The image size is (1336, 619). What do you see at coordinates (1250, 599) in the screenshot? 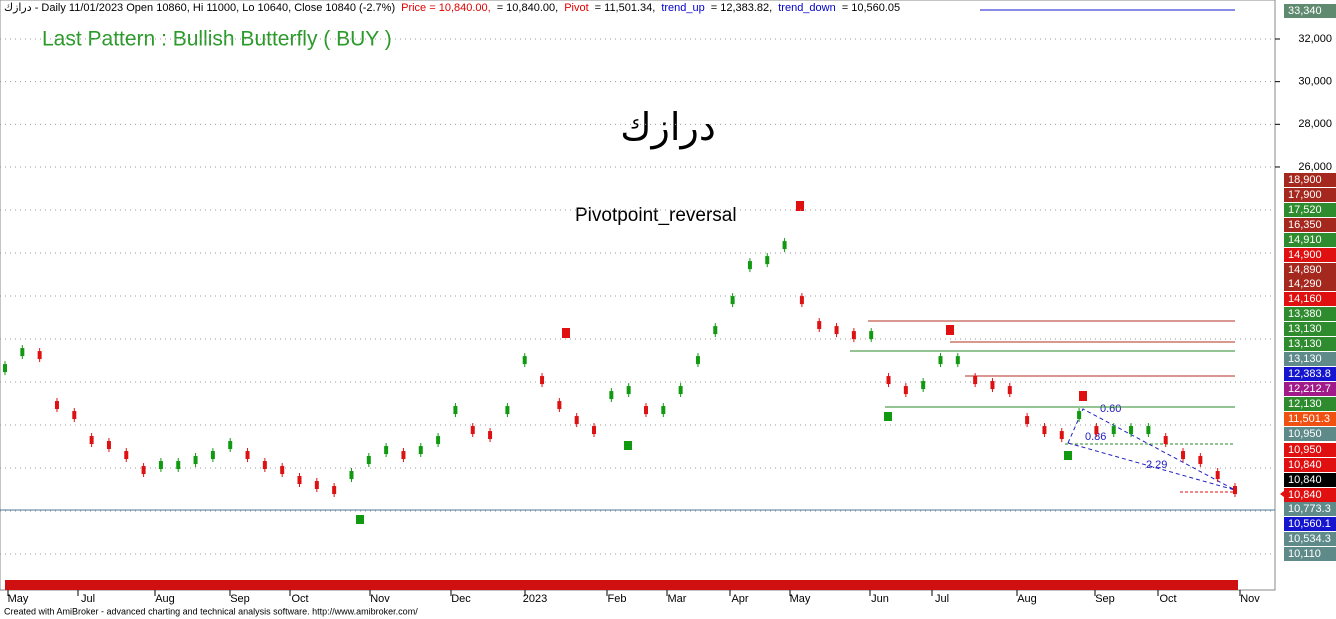
I see `x-tick-label: Nov` at bounding box center [1250, 599].